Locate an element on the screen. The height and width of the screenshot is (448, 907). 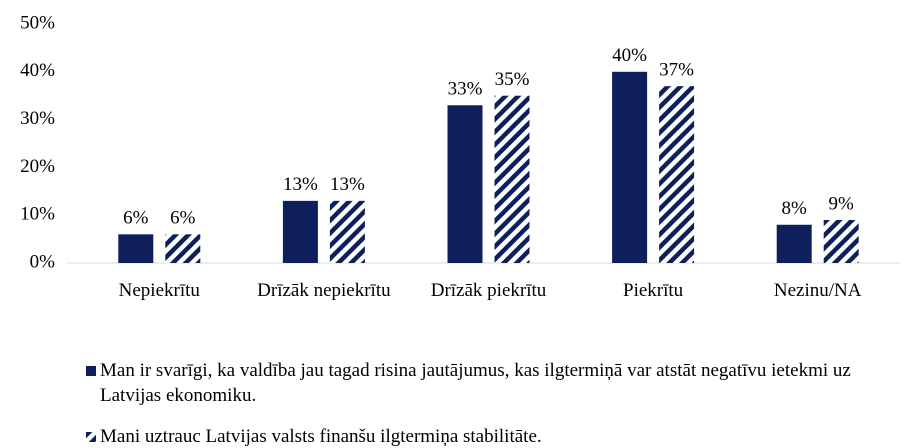
data-label: 9% is located at coordinates (842, 203).